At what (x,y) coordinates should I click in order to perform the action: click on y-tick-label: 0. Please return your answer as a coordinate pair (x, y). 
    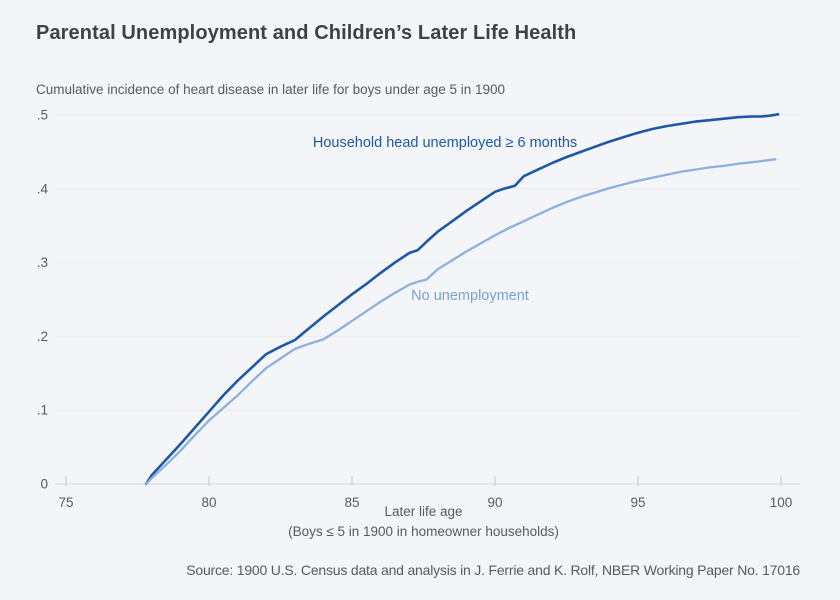
    Looking at the image, I should click on (44, 484).